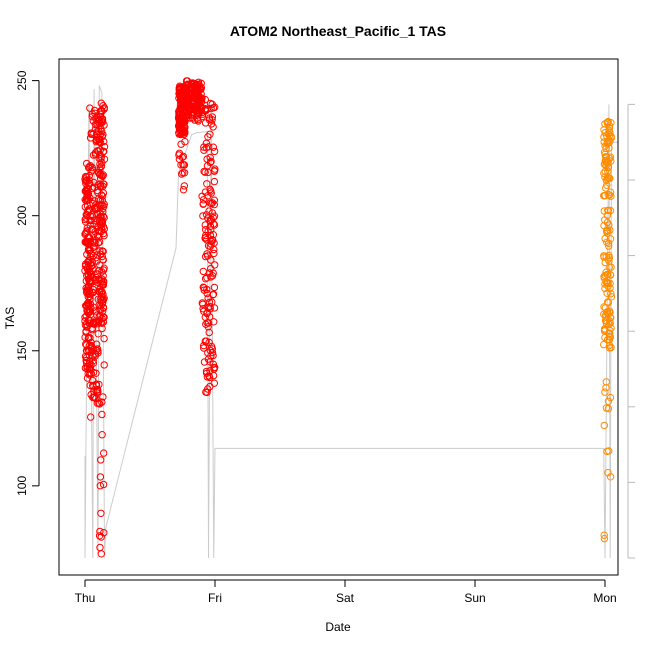  What do you see at coordinates (338, 31) in the screenshot?
I see `chart-title: ATOM2 Northeast_Pacific_1 TAS` at bounding box center [338, 31].